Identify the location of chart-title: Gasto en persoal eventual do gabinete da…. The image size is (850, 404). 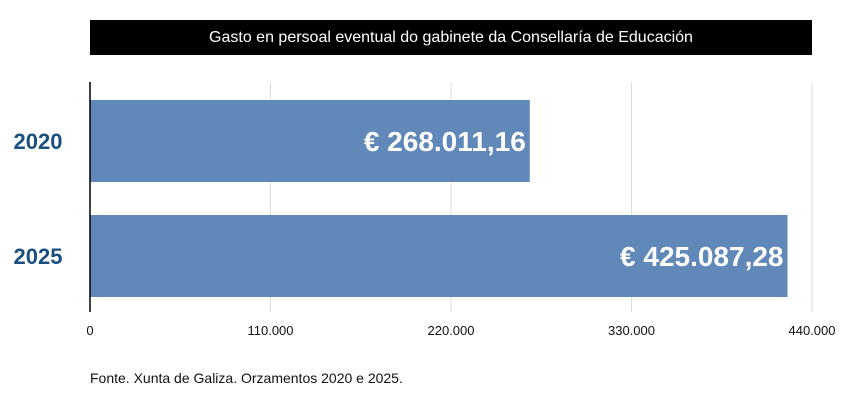
(451, 37).